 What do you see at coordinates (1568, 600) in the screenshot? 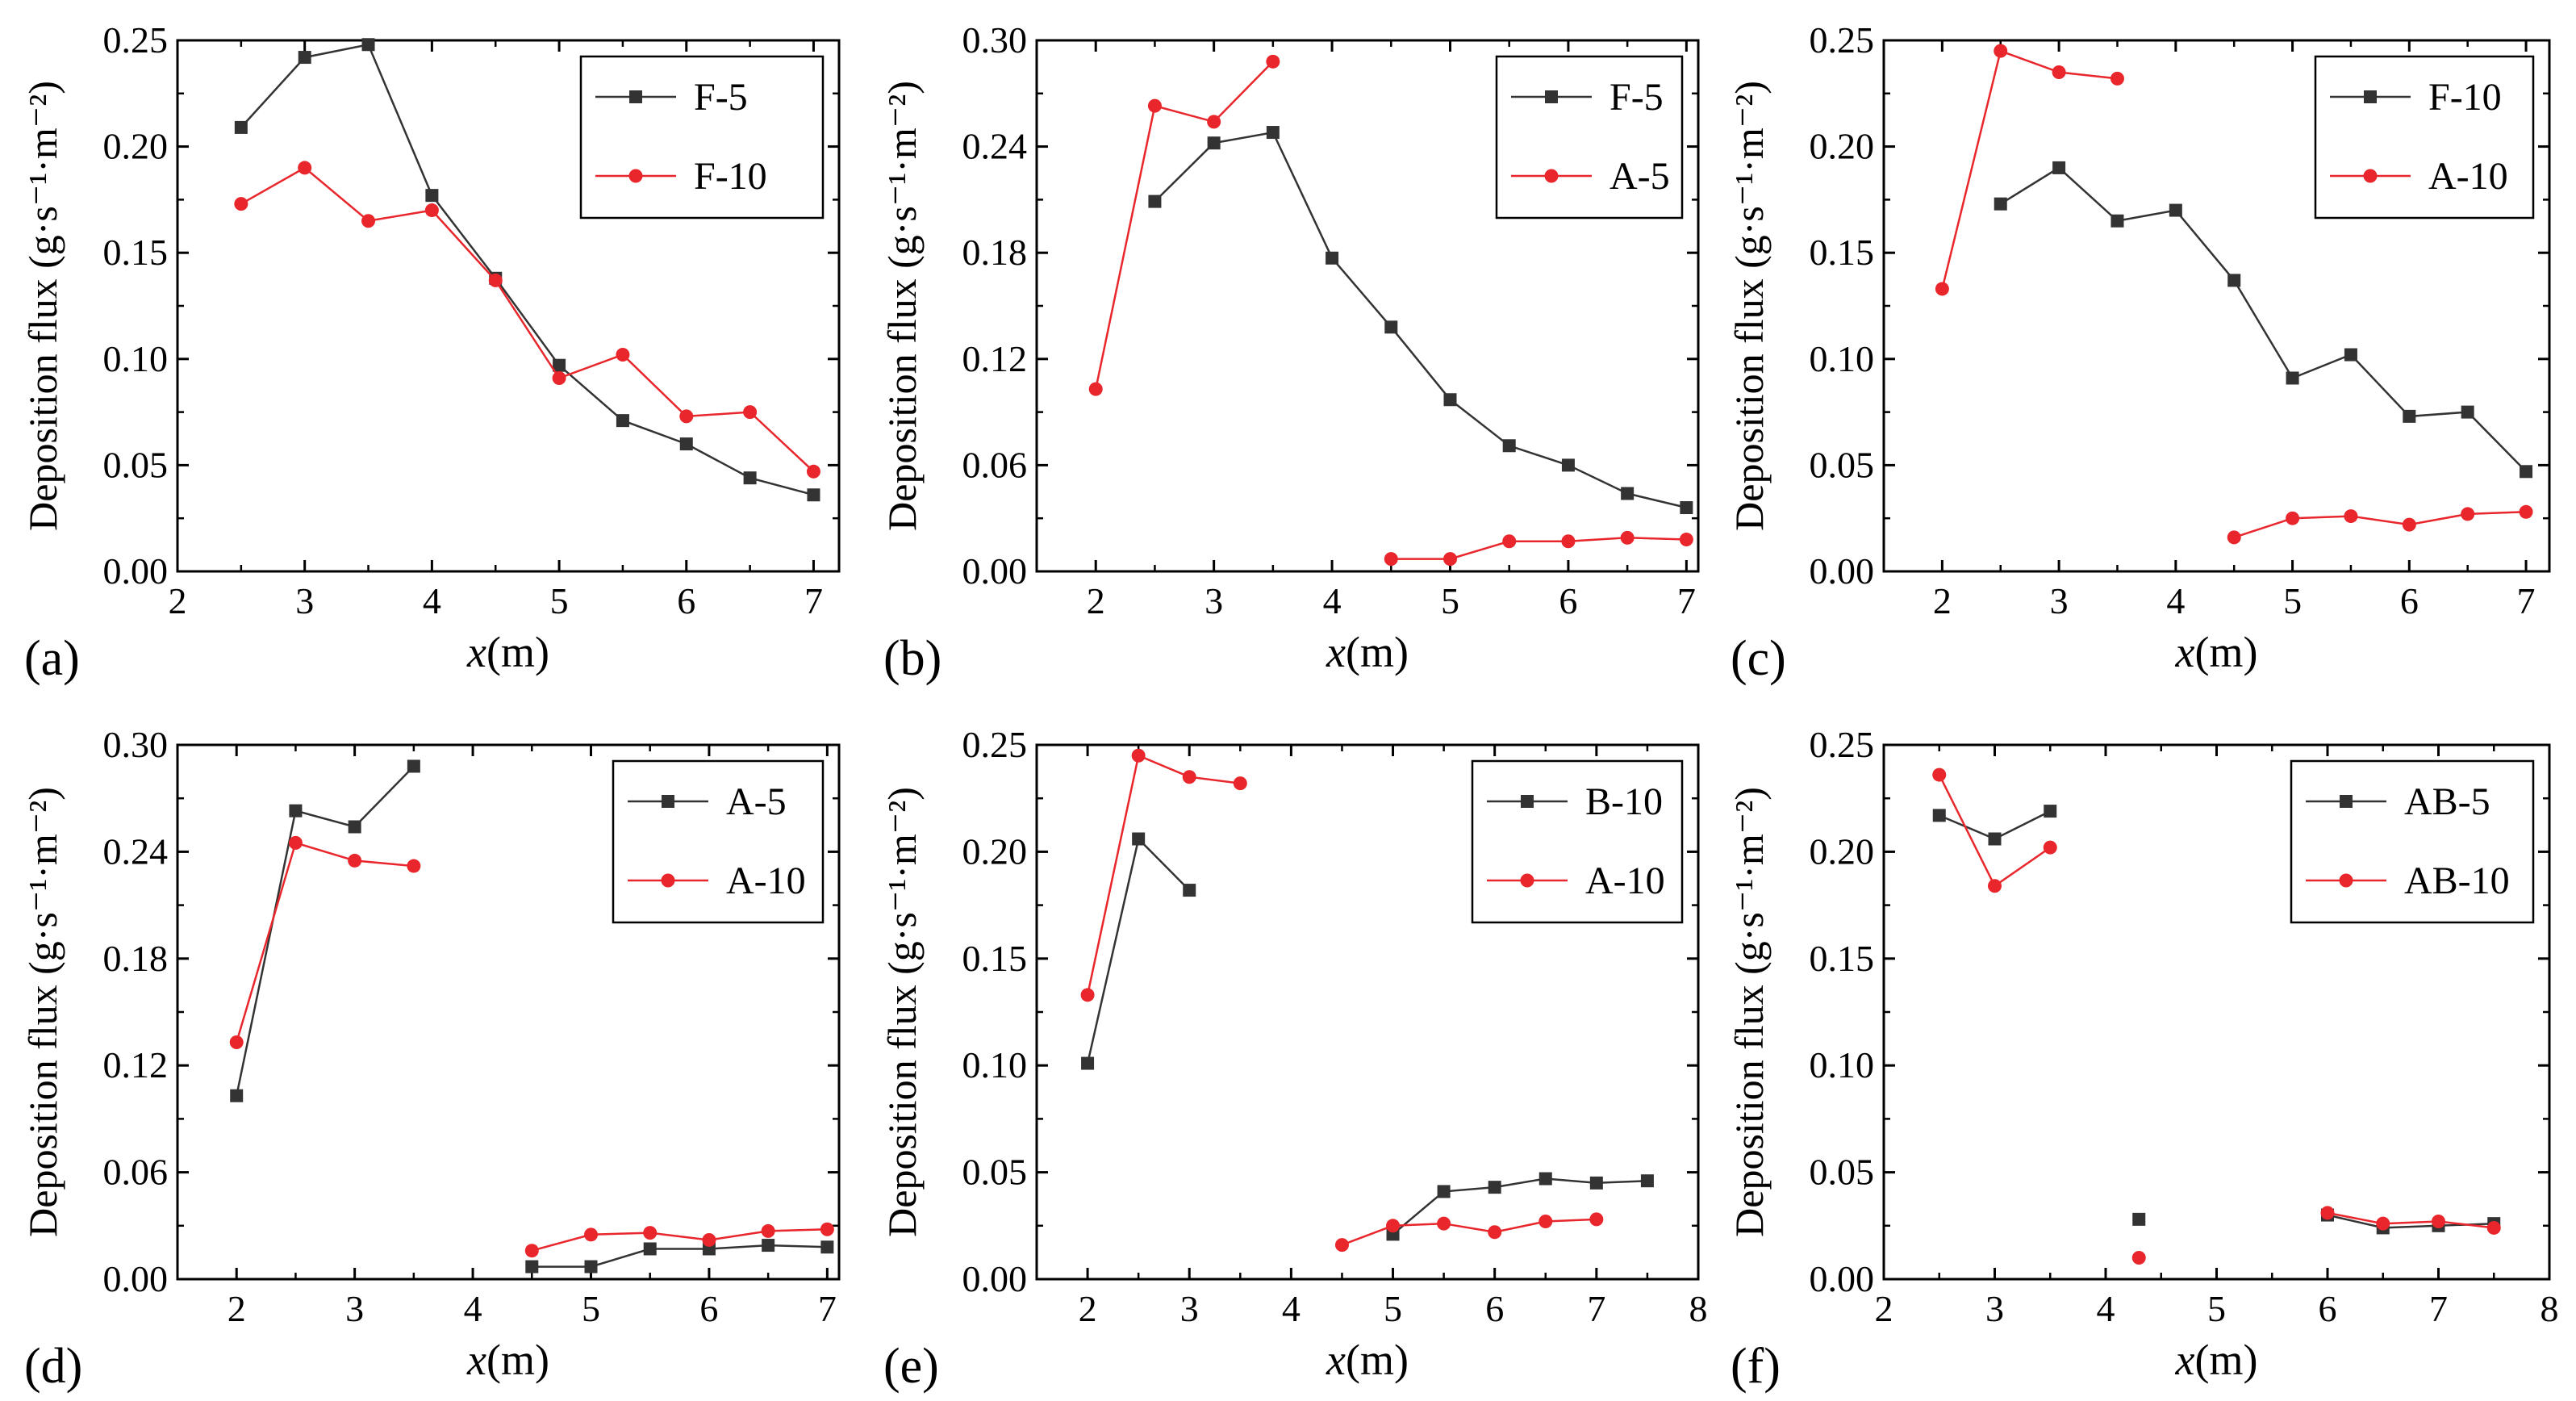
I see `x-tick-label: 6` at bounding box center [1568, 600].